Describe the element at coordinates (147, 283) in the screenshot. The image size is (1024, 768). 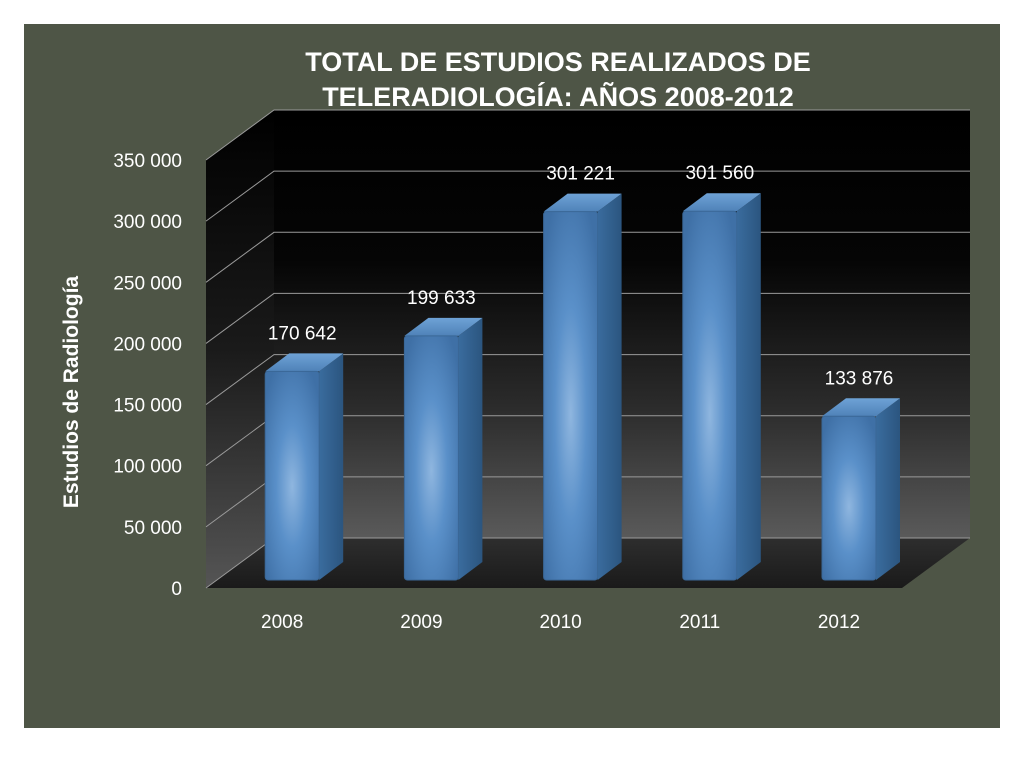
I see `y-tick-label: 250 000` at that location.